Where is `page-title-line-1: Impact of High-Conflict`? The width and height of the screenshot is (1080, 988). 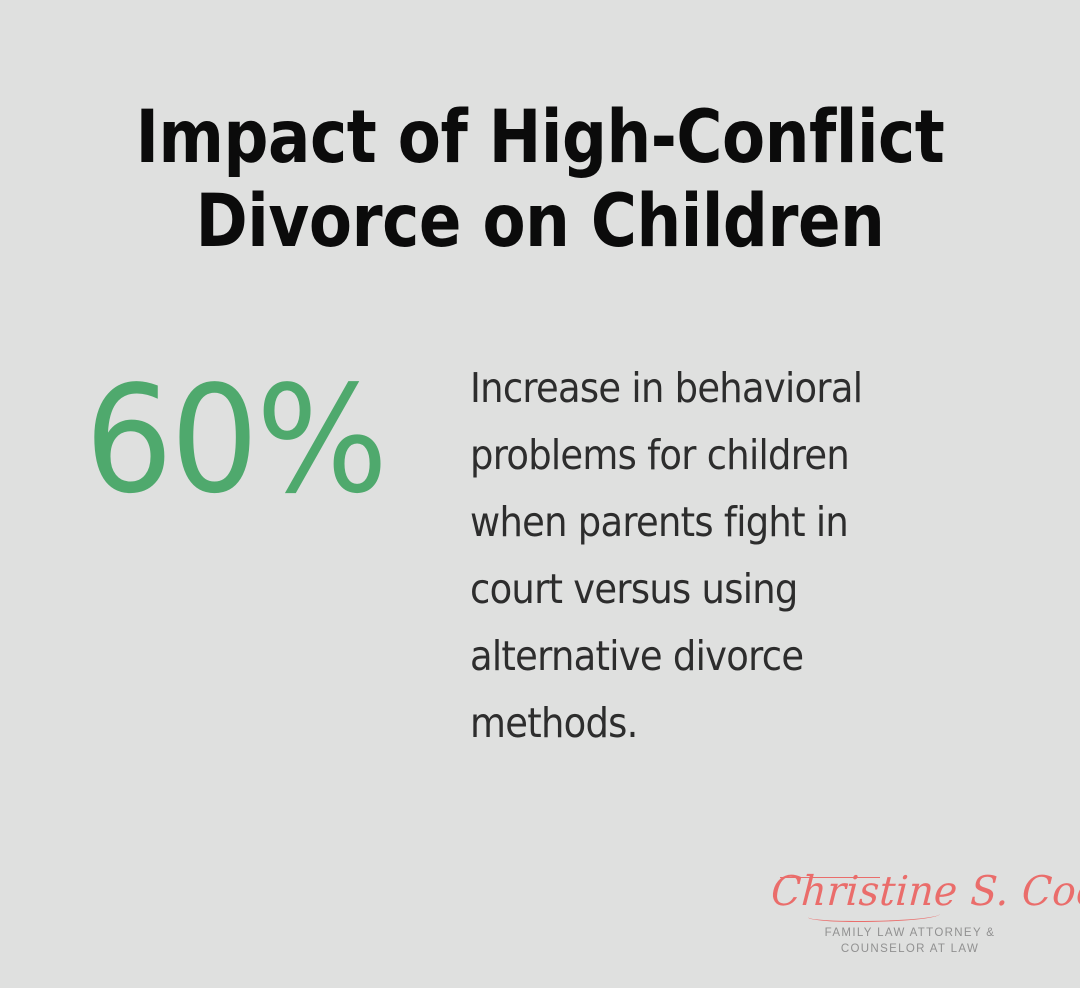 page-title-line-1: Impact of High-Conflict is located at coordinates (540, 137).